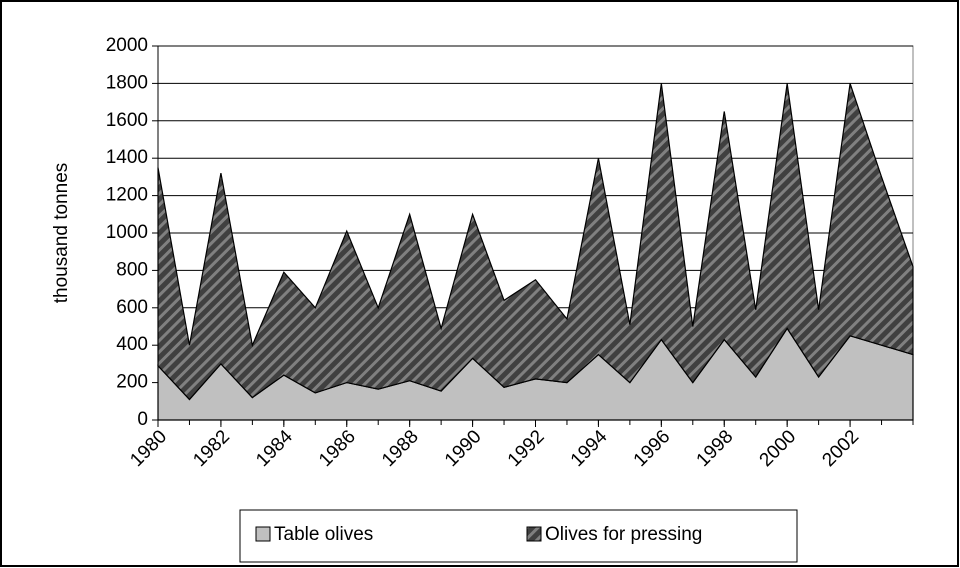  What do you see at coordinates (323, 534) in the screenshot?
I see `legend-label: Table olives` at bounding box center [323, 534].